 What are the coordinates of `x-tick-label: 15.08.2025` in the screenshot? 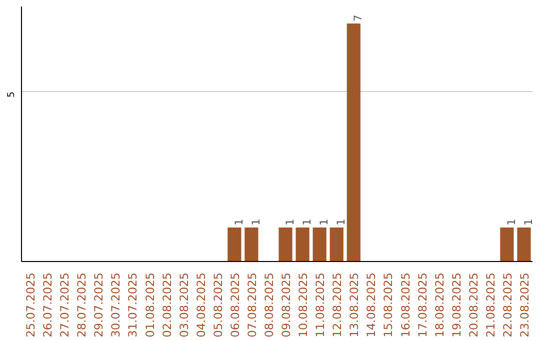 It's located at (388, 305).